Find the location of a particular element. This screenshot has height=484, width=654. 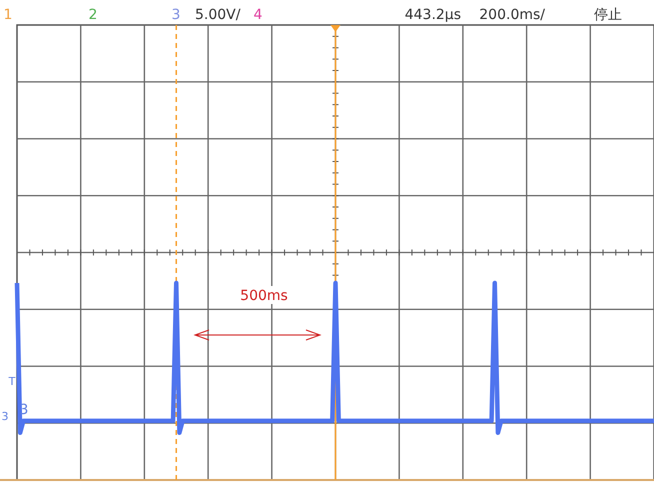

text: 停止 is located at coordinates (608, 15).